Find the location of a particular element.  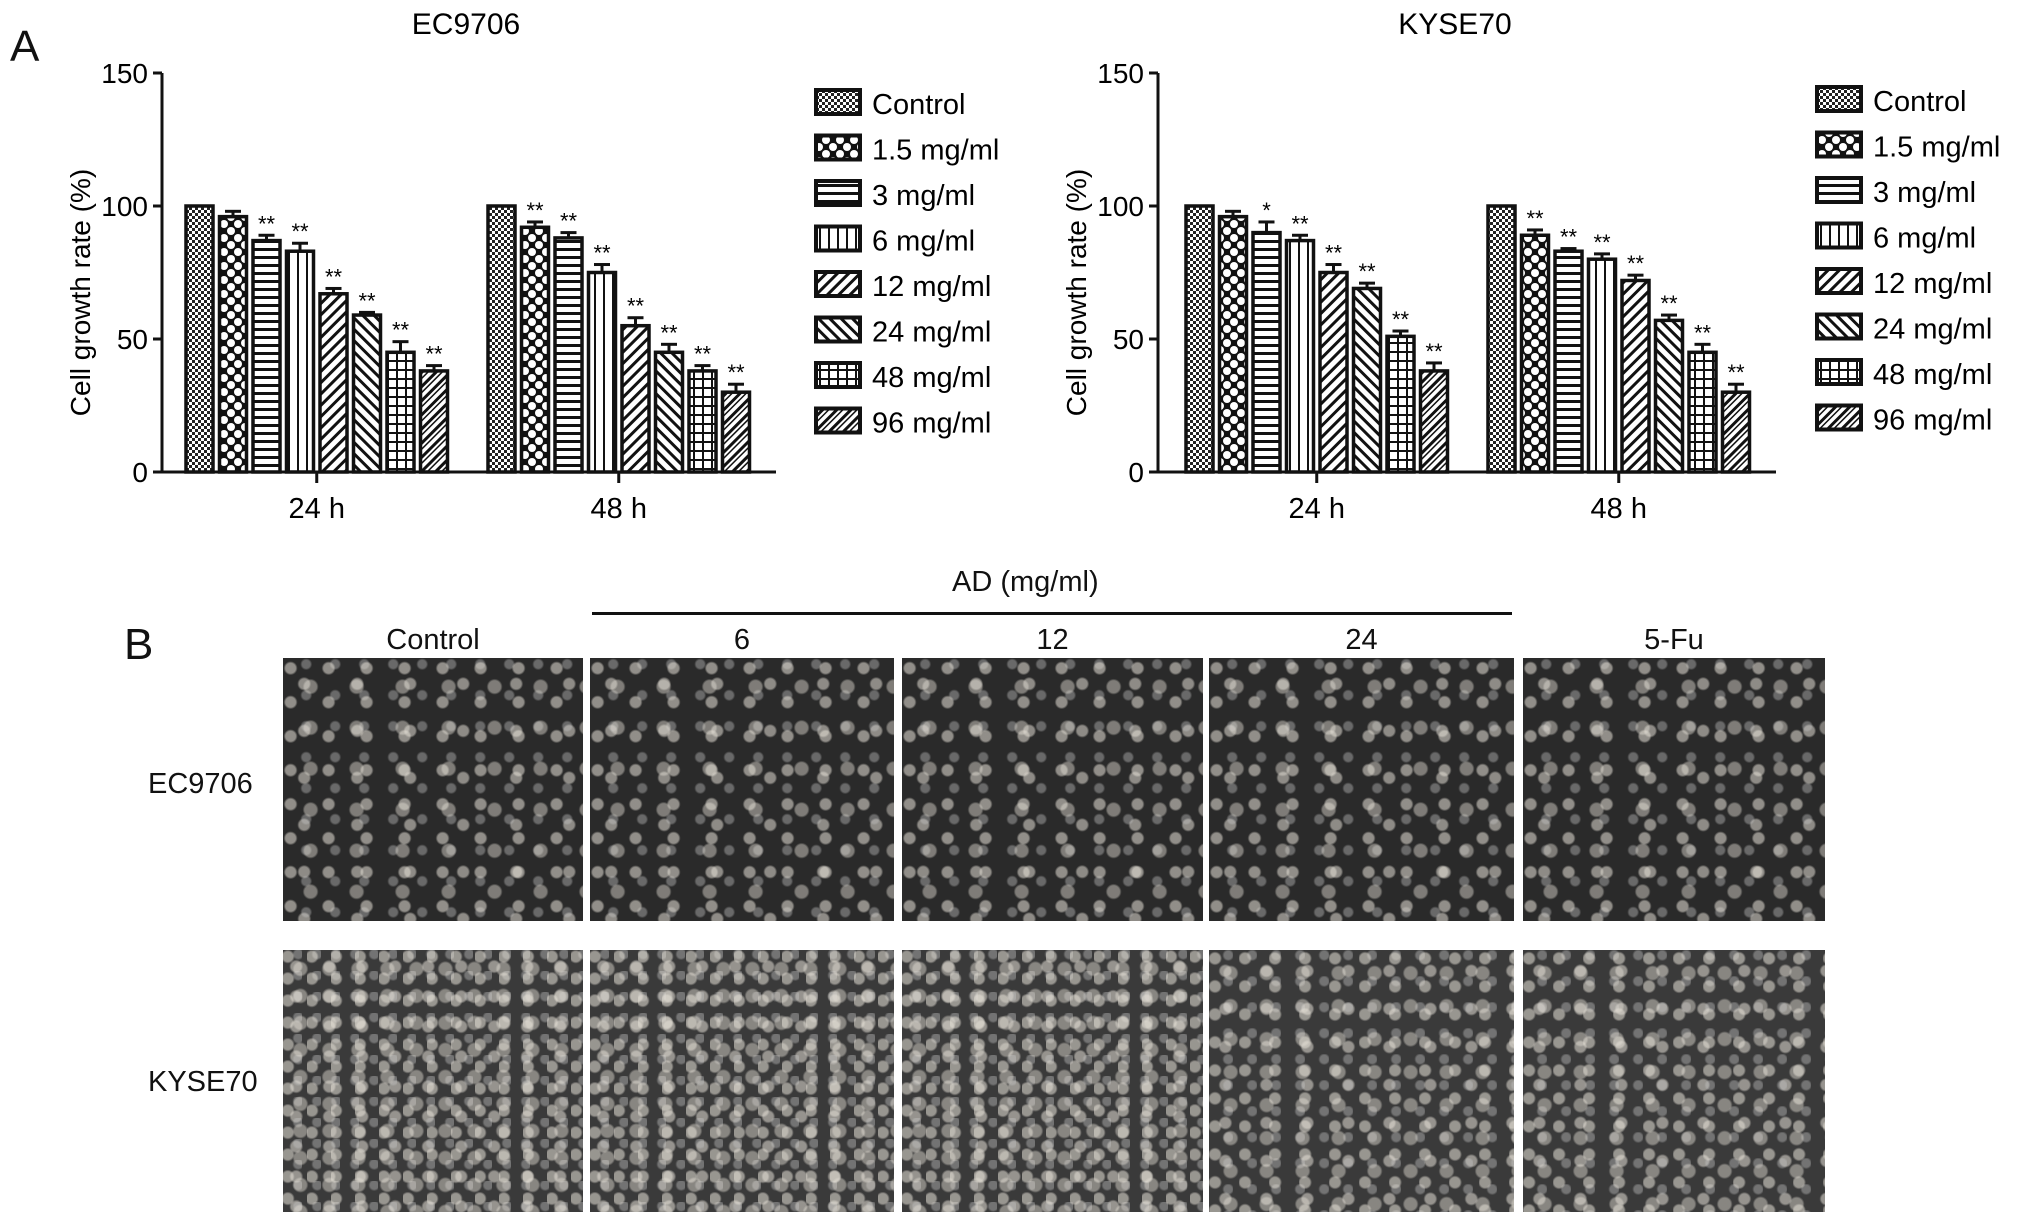

row-label-ec9706: EC9706 is located at coordinates (200, 784).